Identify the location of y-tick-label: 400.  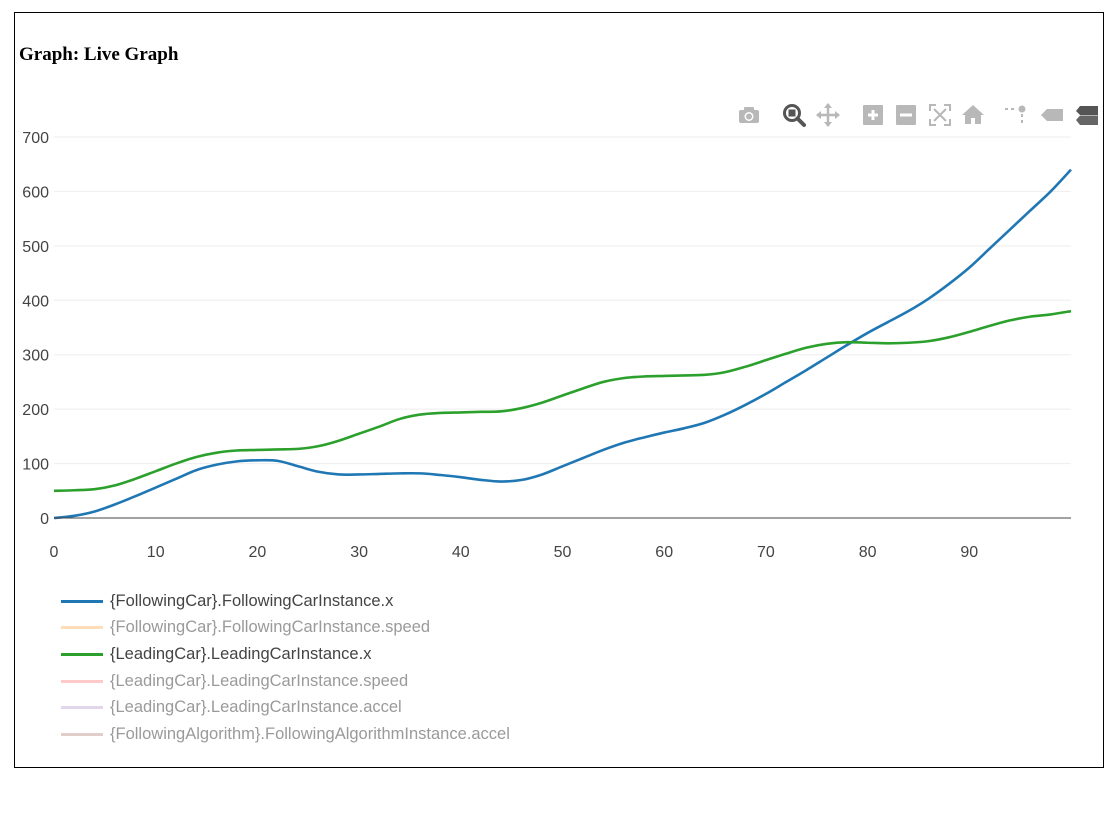
(35, 301).